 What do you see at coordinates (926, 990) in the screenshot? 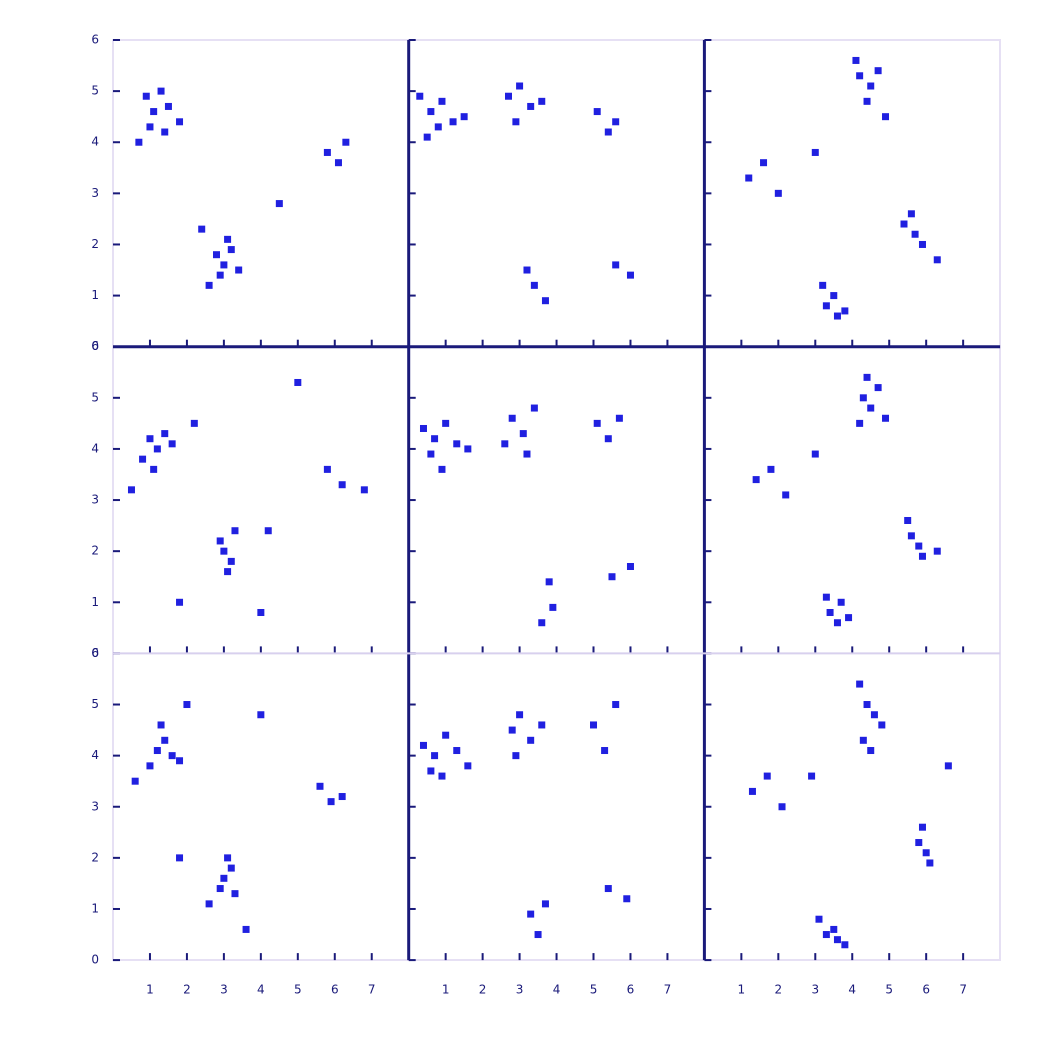
I see `x-tick-label: 6` at bounding box center [926, 990].